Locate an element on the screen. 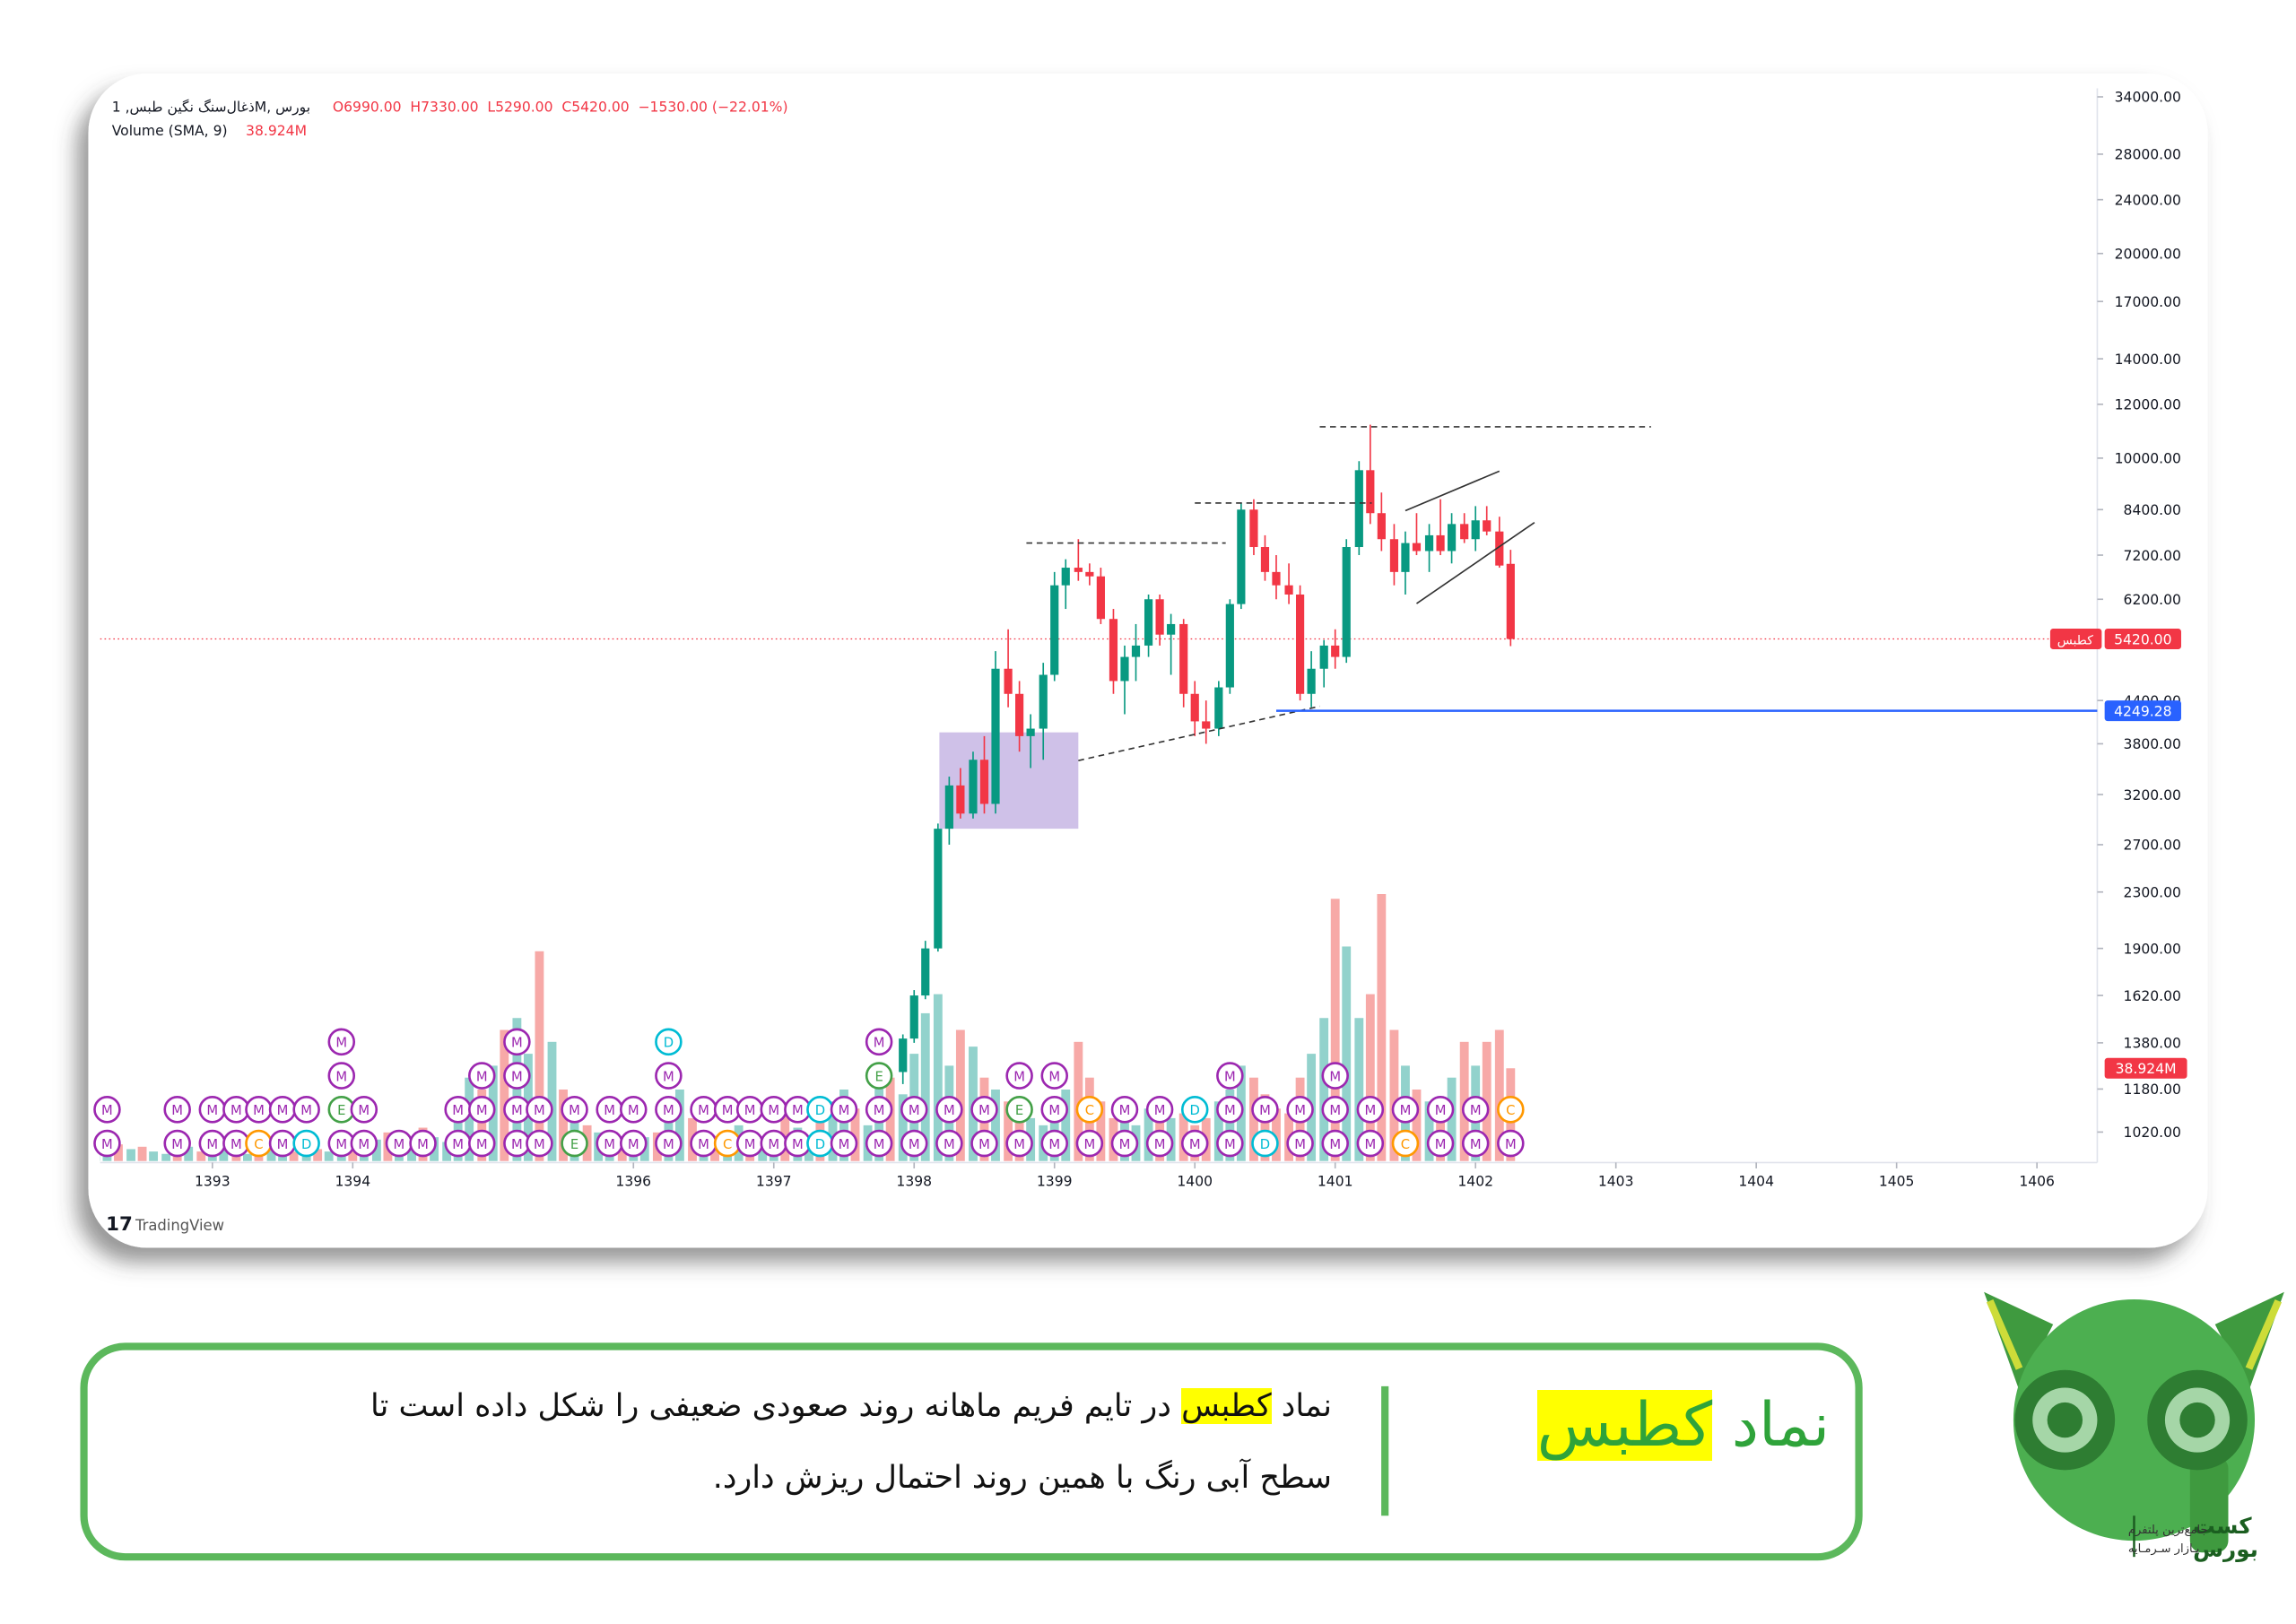  trend-line is located at coordinates (1475, 563).